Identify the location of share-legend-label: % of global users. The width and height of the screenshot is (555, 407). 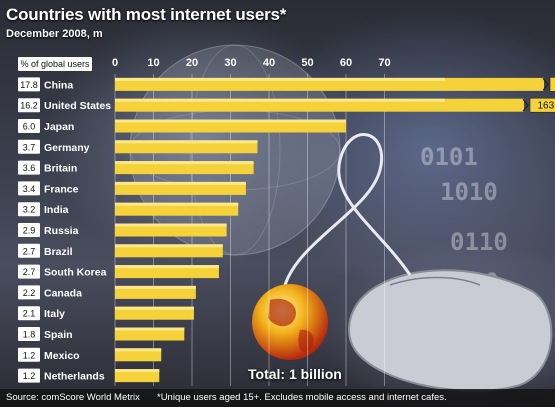
(55, 64).